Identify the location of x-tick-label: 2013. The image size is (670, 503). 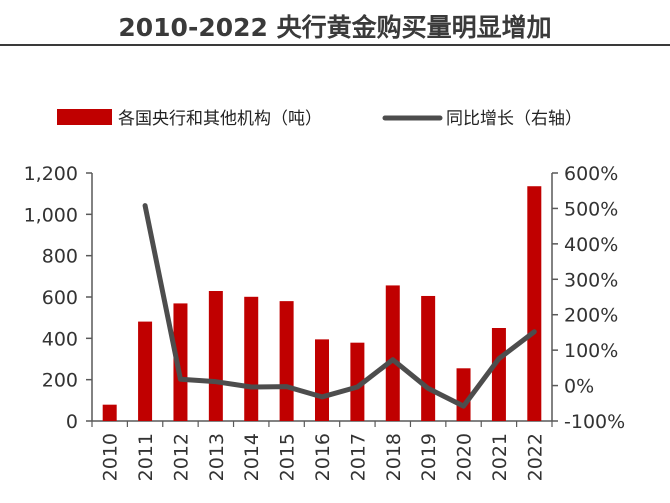
(217, 457).